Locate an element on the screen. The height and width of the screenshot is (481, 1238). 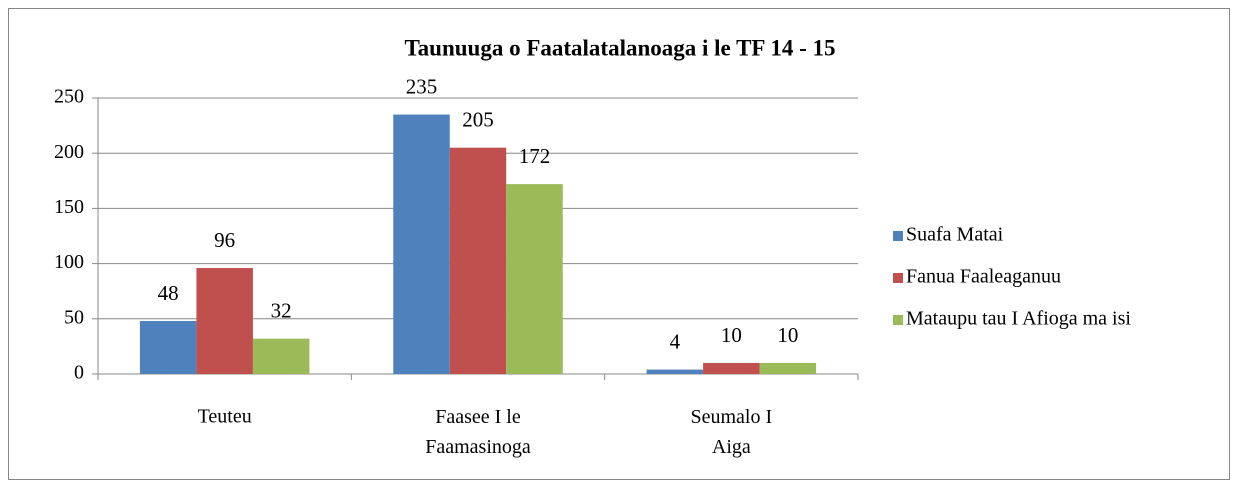
data-label: 96 is located at coordinates (224, 240).